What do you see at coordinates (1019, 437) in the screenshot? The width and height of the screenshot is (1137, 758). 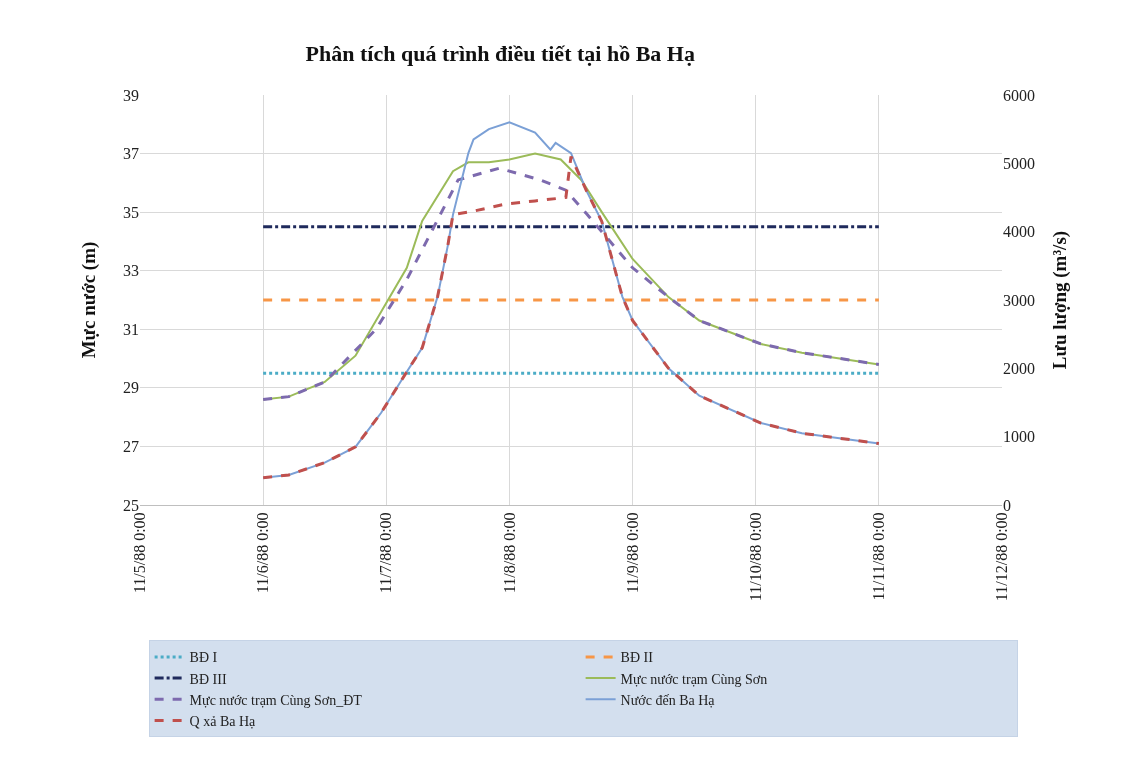 I see `y2-tick-label: 1000` at bounding box center [1019, 437].